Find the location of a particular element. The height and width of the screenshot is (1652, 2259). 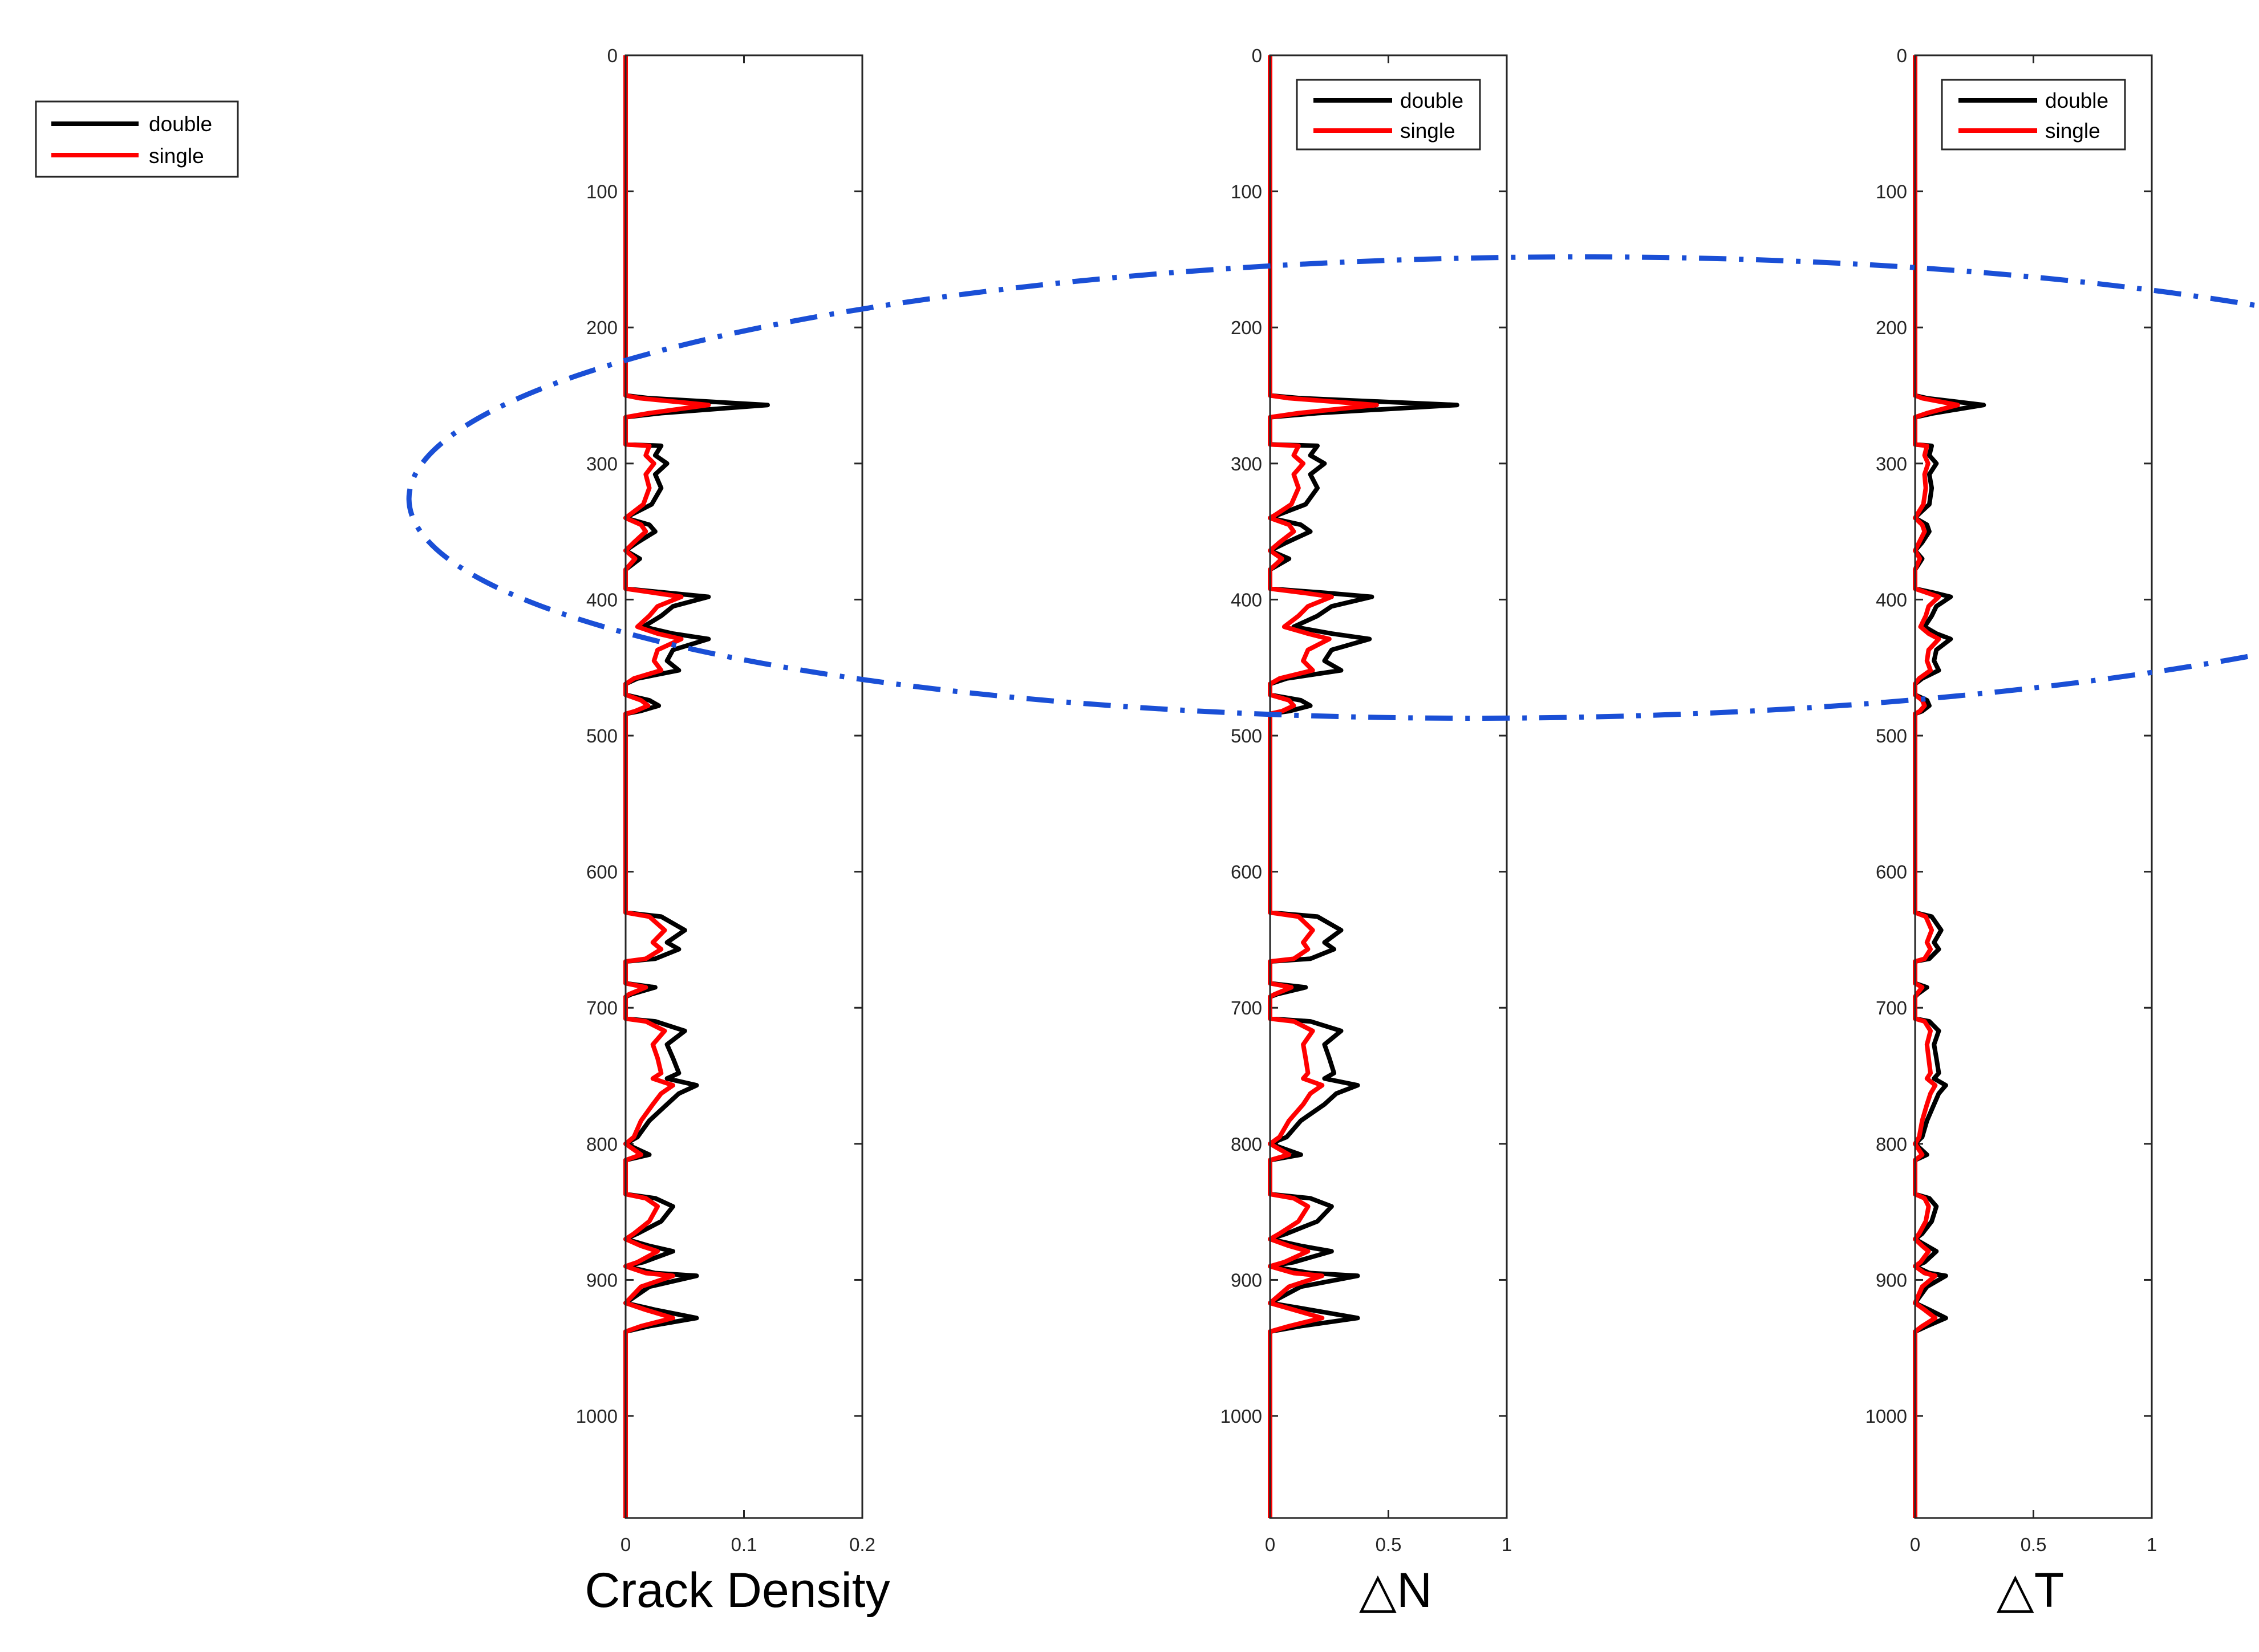

x-tick-label-0.1: 0.1 is located at coordinates (744, 1544).